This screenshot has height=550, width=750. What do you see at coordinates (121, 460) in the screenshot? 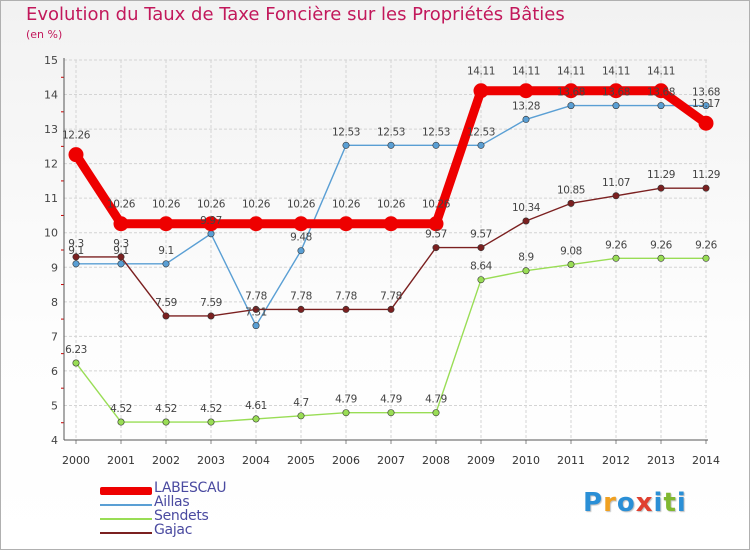
I see `x-tick-label: 2001` at bounding box center [121, 460].